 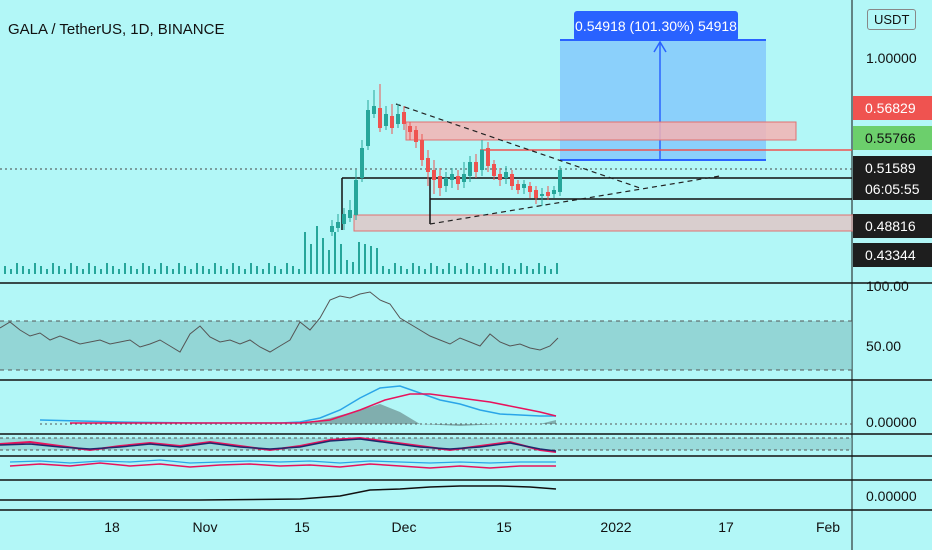 I want to click on measure-label: 0.54918 (101.30%) 54918, so click(x=656, y=26).